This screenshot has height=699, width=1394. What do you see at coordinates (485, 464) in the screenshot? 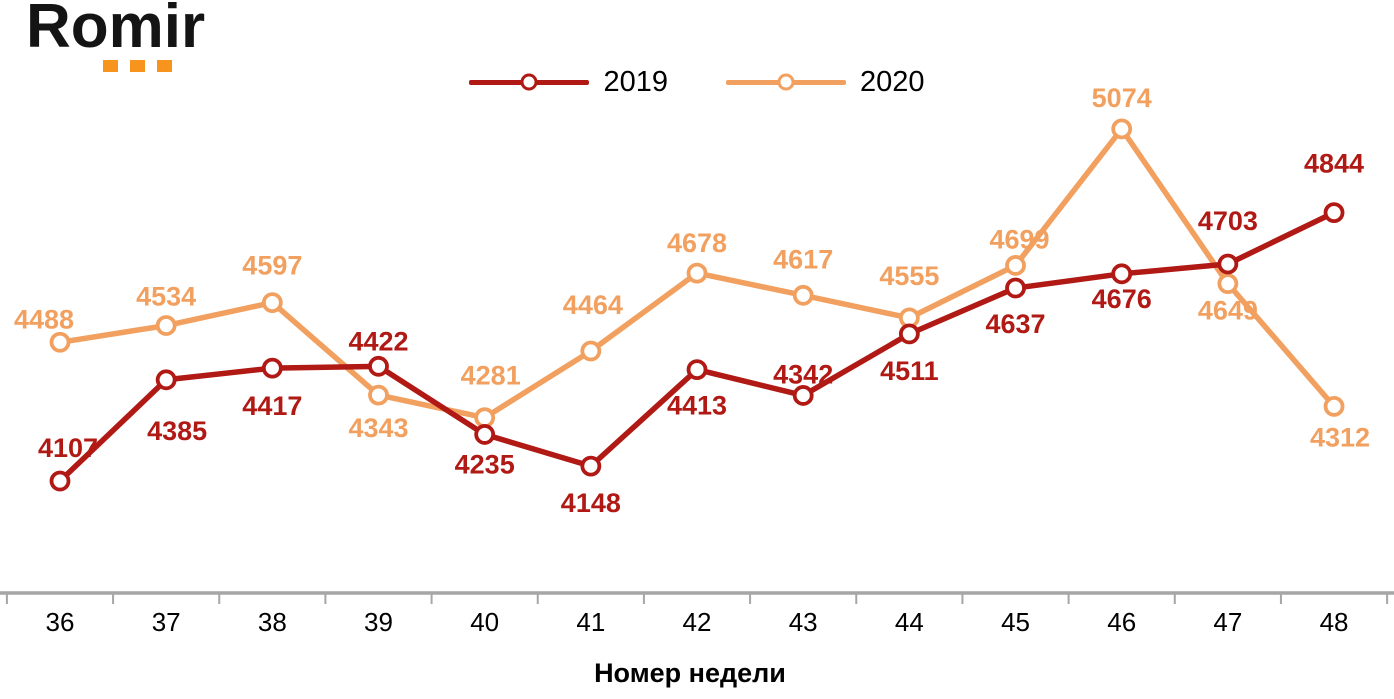
I see `series-2019-point-label: 4235` at bounding box center [485, 464].